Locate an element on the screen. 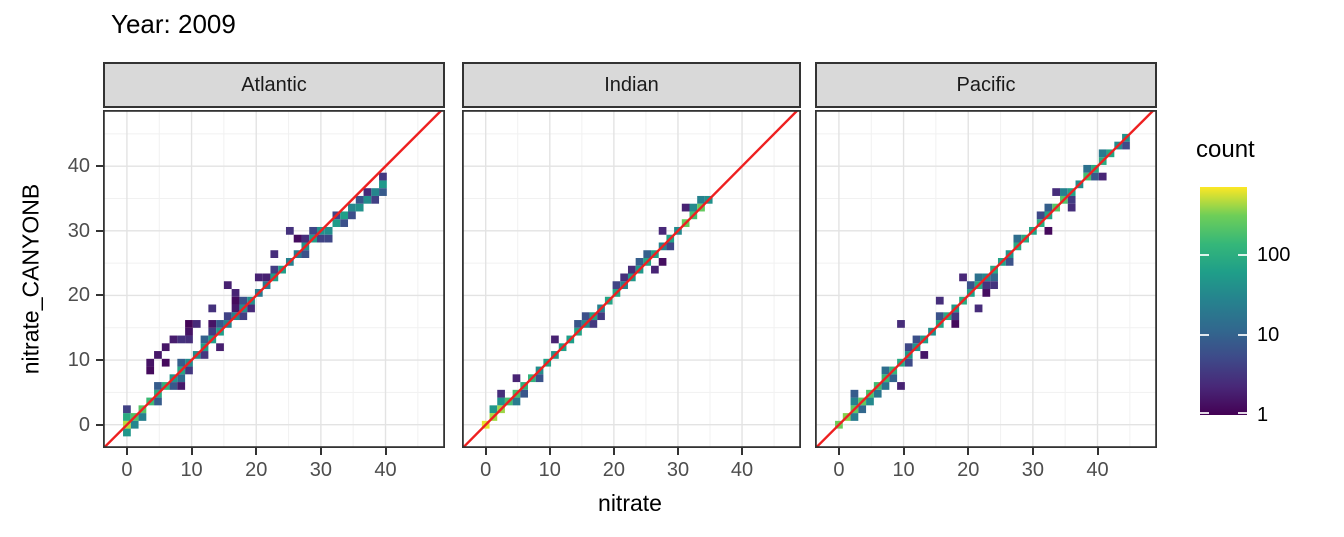  facet-strip-label: Pacific is located at coordinates (986, 84).